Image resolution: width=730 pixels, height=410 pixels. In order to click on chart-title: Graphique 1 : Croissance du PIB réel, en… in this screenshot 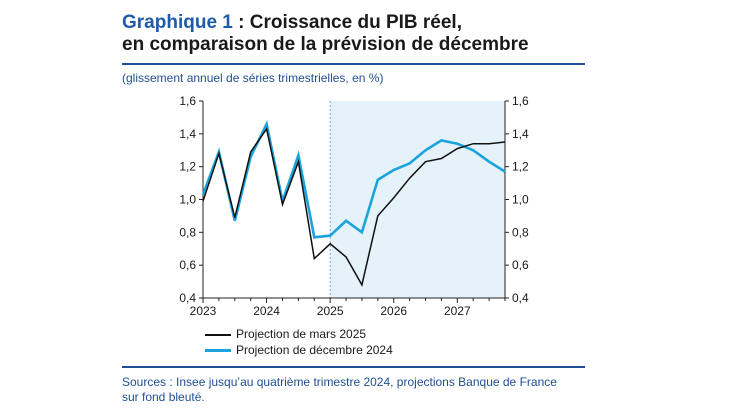, I will do `click(357, 34)`.